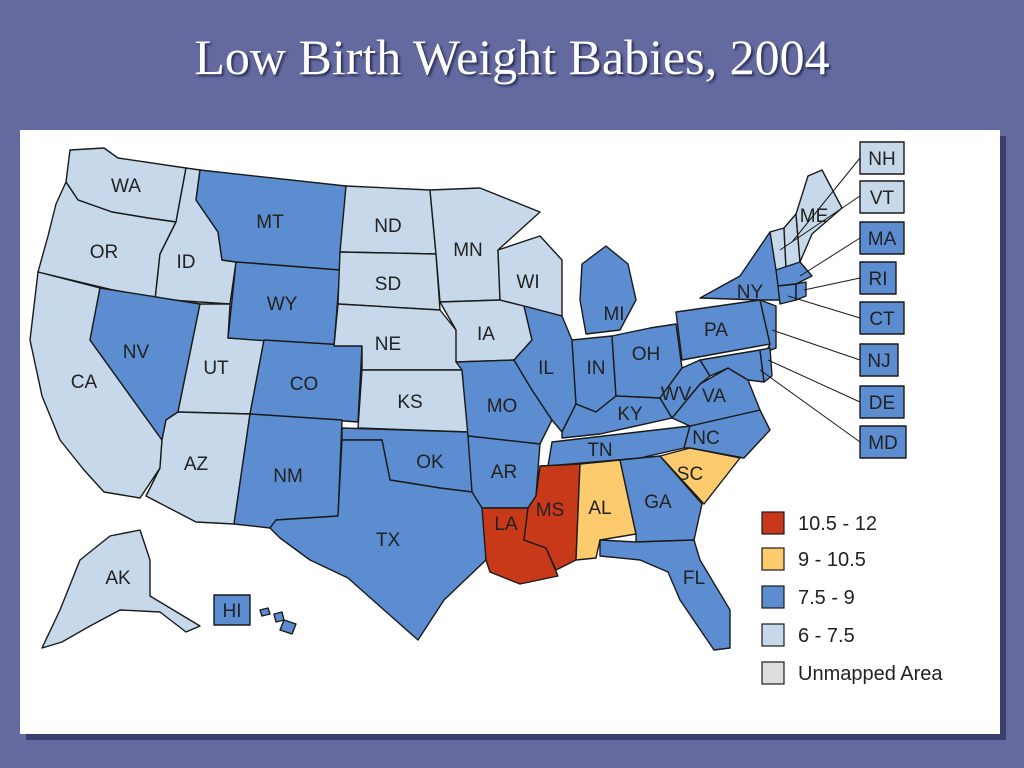  Describe the element at coordinates (705, 438) in the screenshot. I see `label-NC: NC` at that location.